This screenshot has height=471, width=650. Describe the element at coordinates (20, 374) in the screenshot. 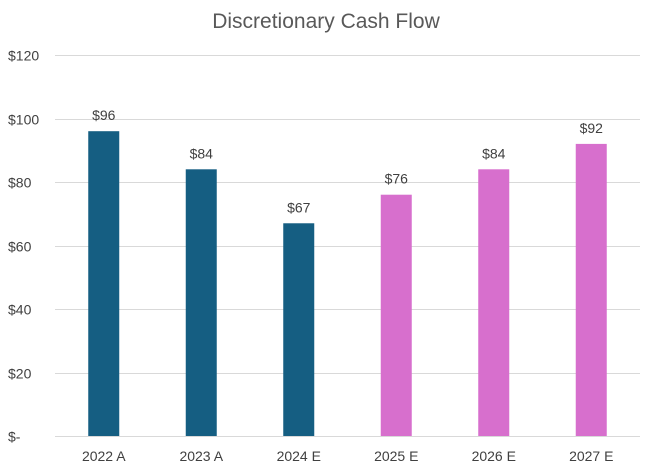

I see `y-tick-label: $20` at that location.